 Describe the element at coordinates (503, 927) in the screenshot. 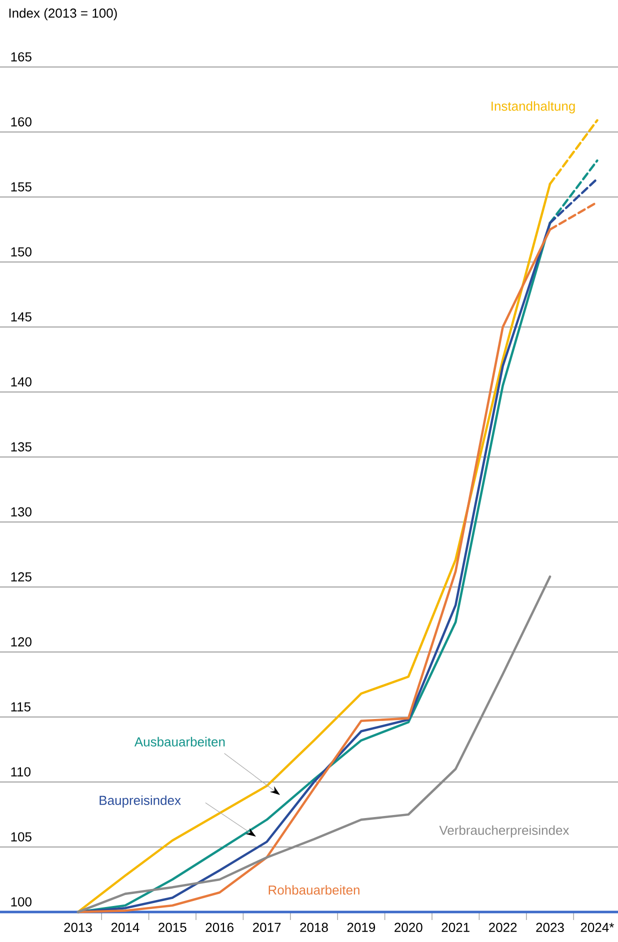

I see `x-tick-label: 2022` at that location.